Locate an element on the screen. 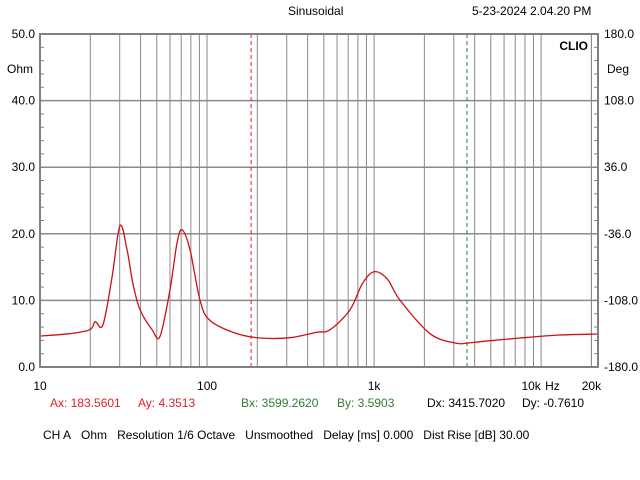 Image resolution: width=640 pixels, height=480 pixels. cursor-a-x: Ax: 183.5601 is located at coordinates (85, 403).